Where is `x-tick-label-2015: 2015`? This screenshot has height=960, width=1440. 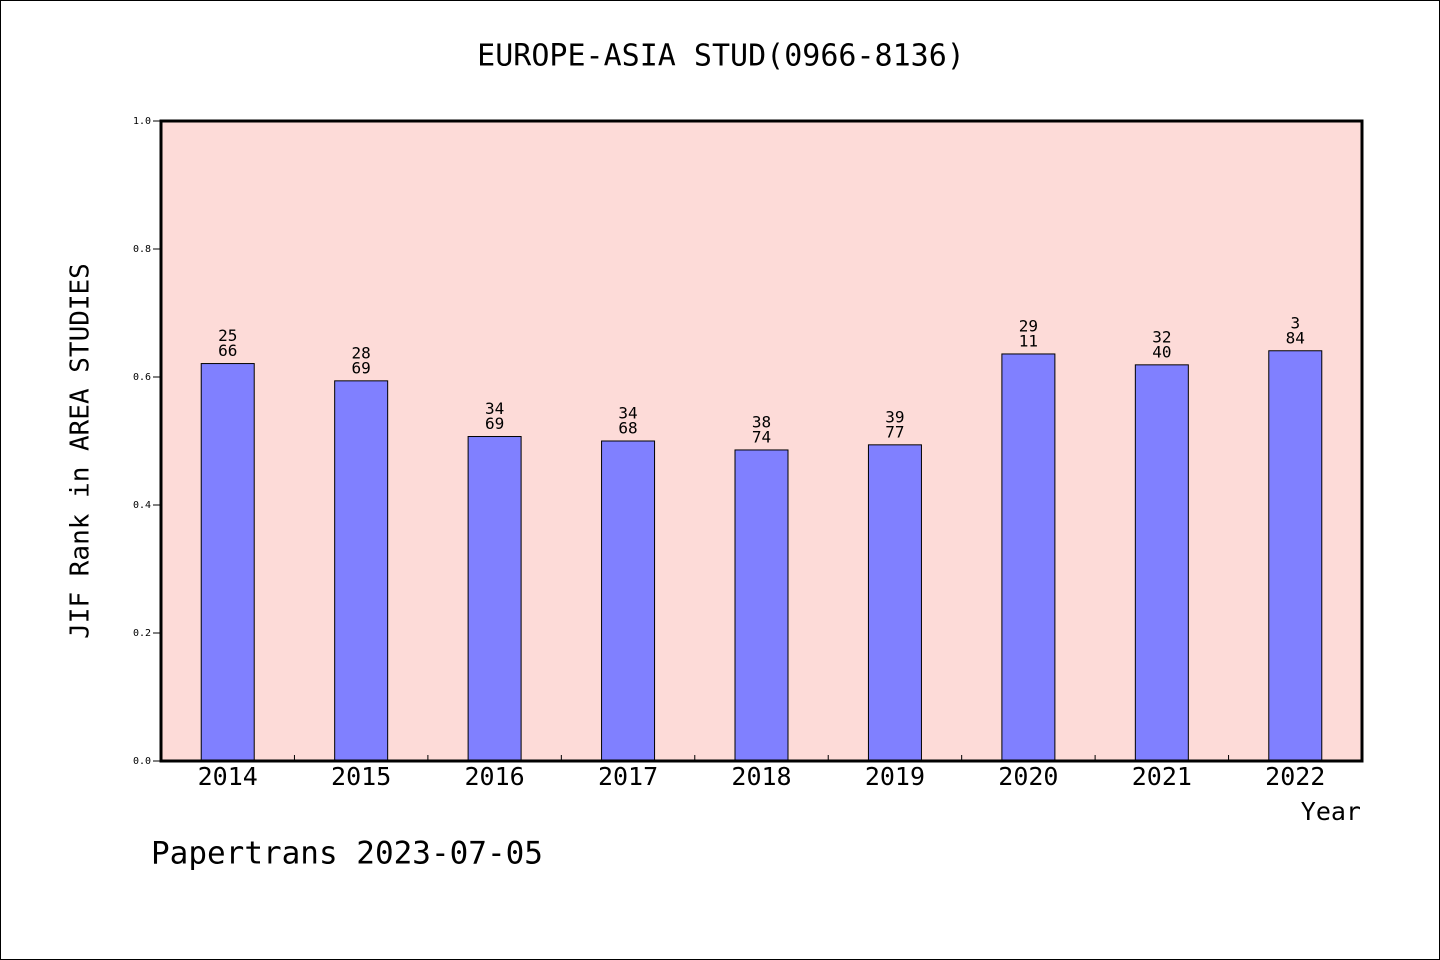
x-tick-label-2015: 2015 is located at coordinates (361, 776).